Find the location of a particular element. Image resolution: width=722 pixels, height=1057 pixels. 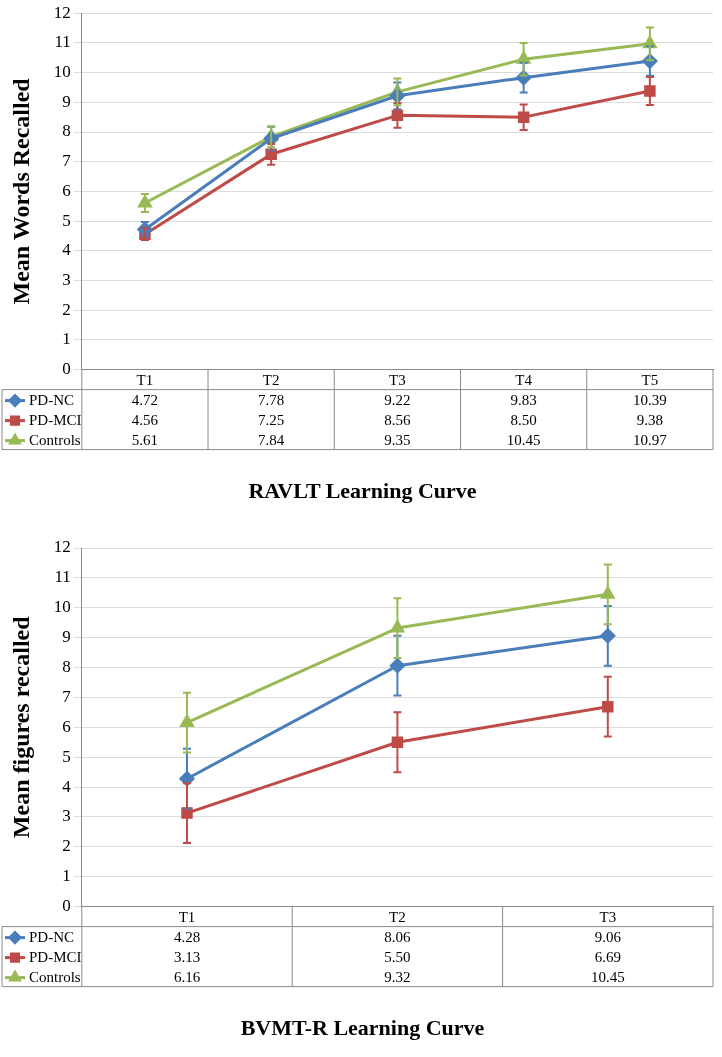

data-label: 6.16 is located at coordinates (187, 976).